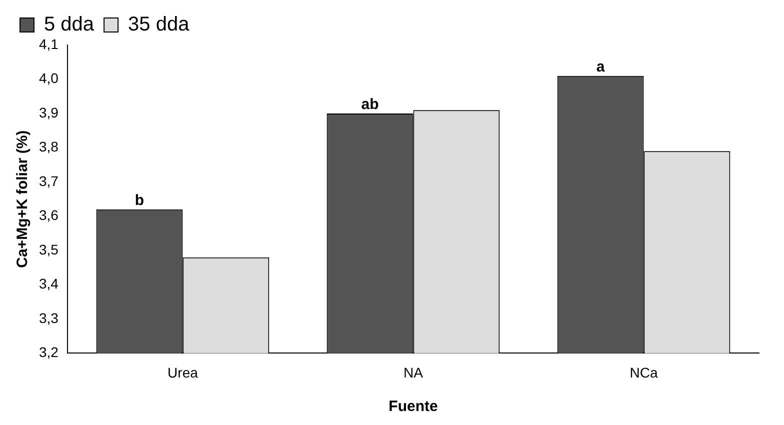  Describe the element at coordinates (23, 199) in the screenshot. I see `y-axis-title: Ca+Mg+K foliar (%)` at that location.